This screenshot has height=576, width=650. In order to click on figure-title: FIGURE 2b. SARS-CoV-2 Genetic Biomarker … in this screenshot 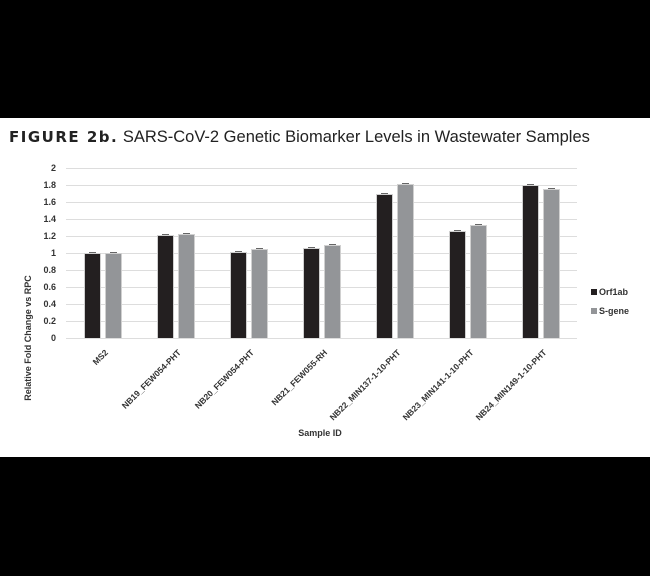, I will do `click(299, 137)`.